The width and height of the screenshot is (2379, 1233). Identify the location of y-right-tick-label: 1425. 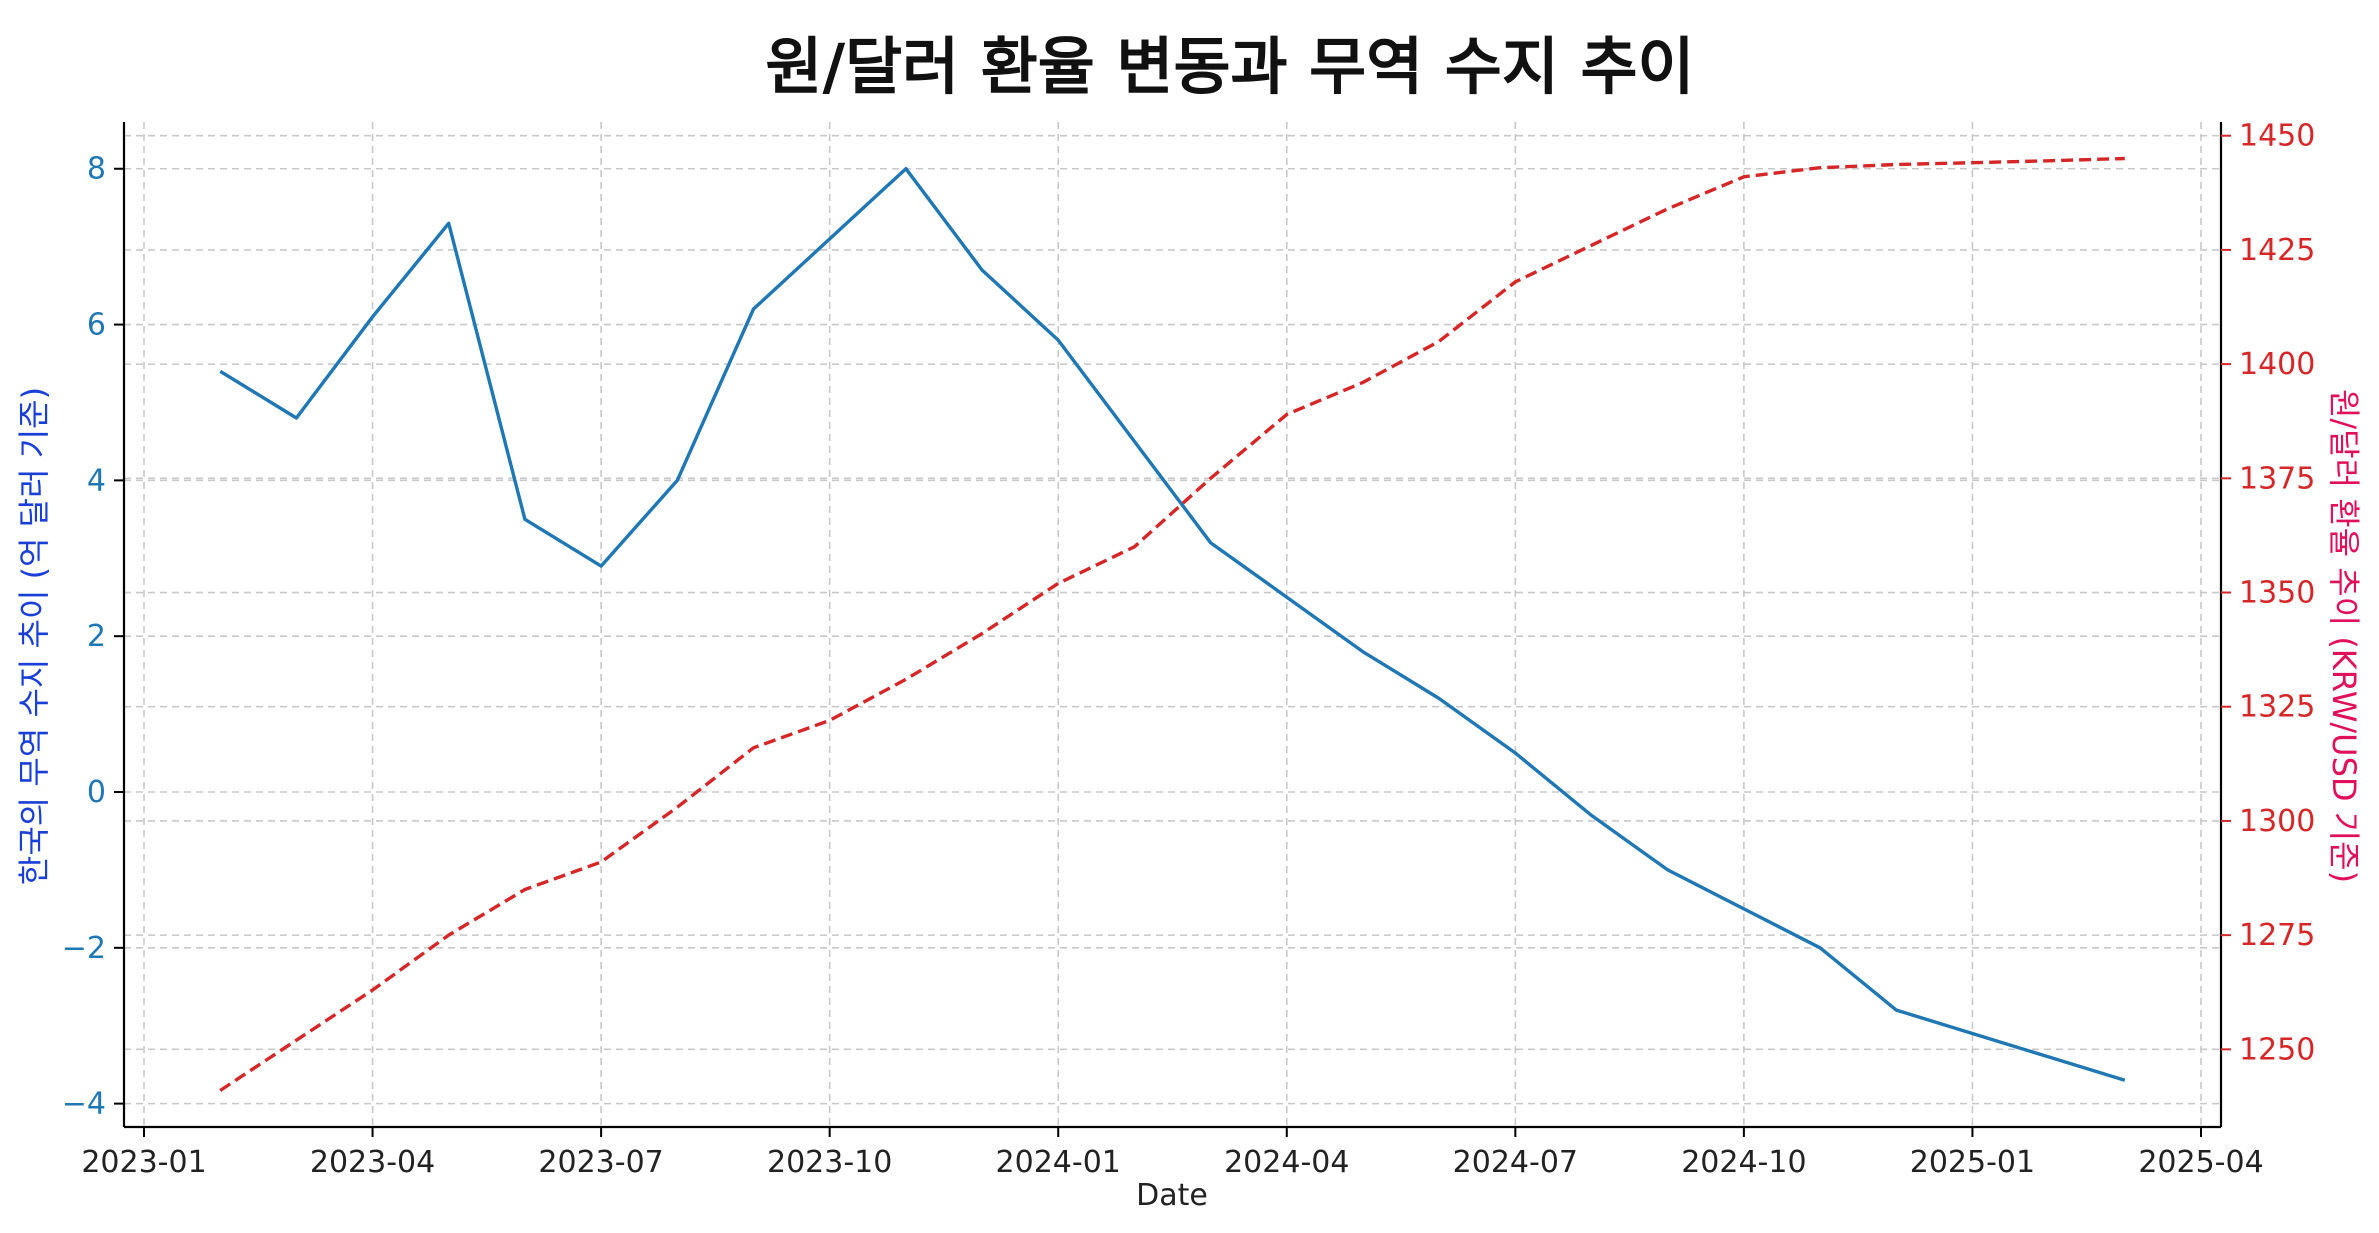
(2277, 250).